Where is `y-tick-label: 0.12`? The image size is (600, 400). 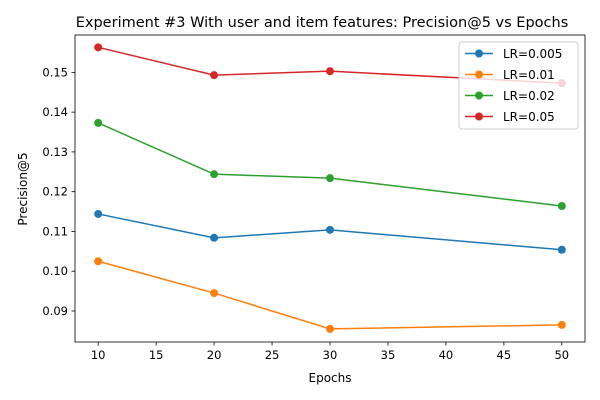 y-tick-label: 0.12 is located at coordinates (55, 192).